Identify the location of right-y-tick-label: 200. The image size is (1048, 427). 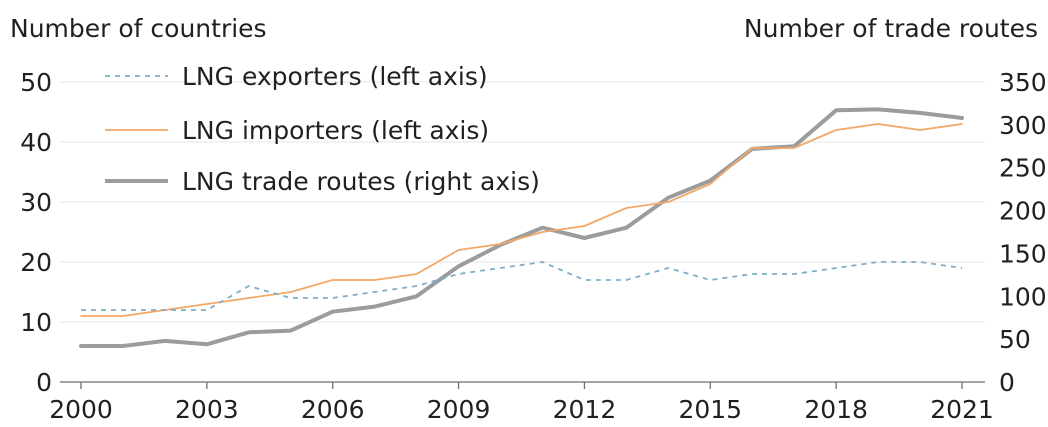
(1023, 211).